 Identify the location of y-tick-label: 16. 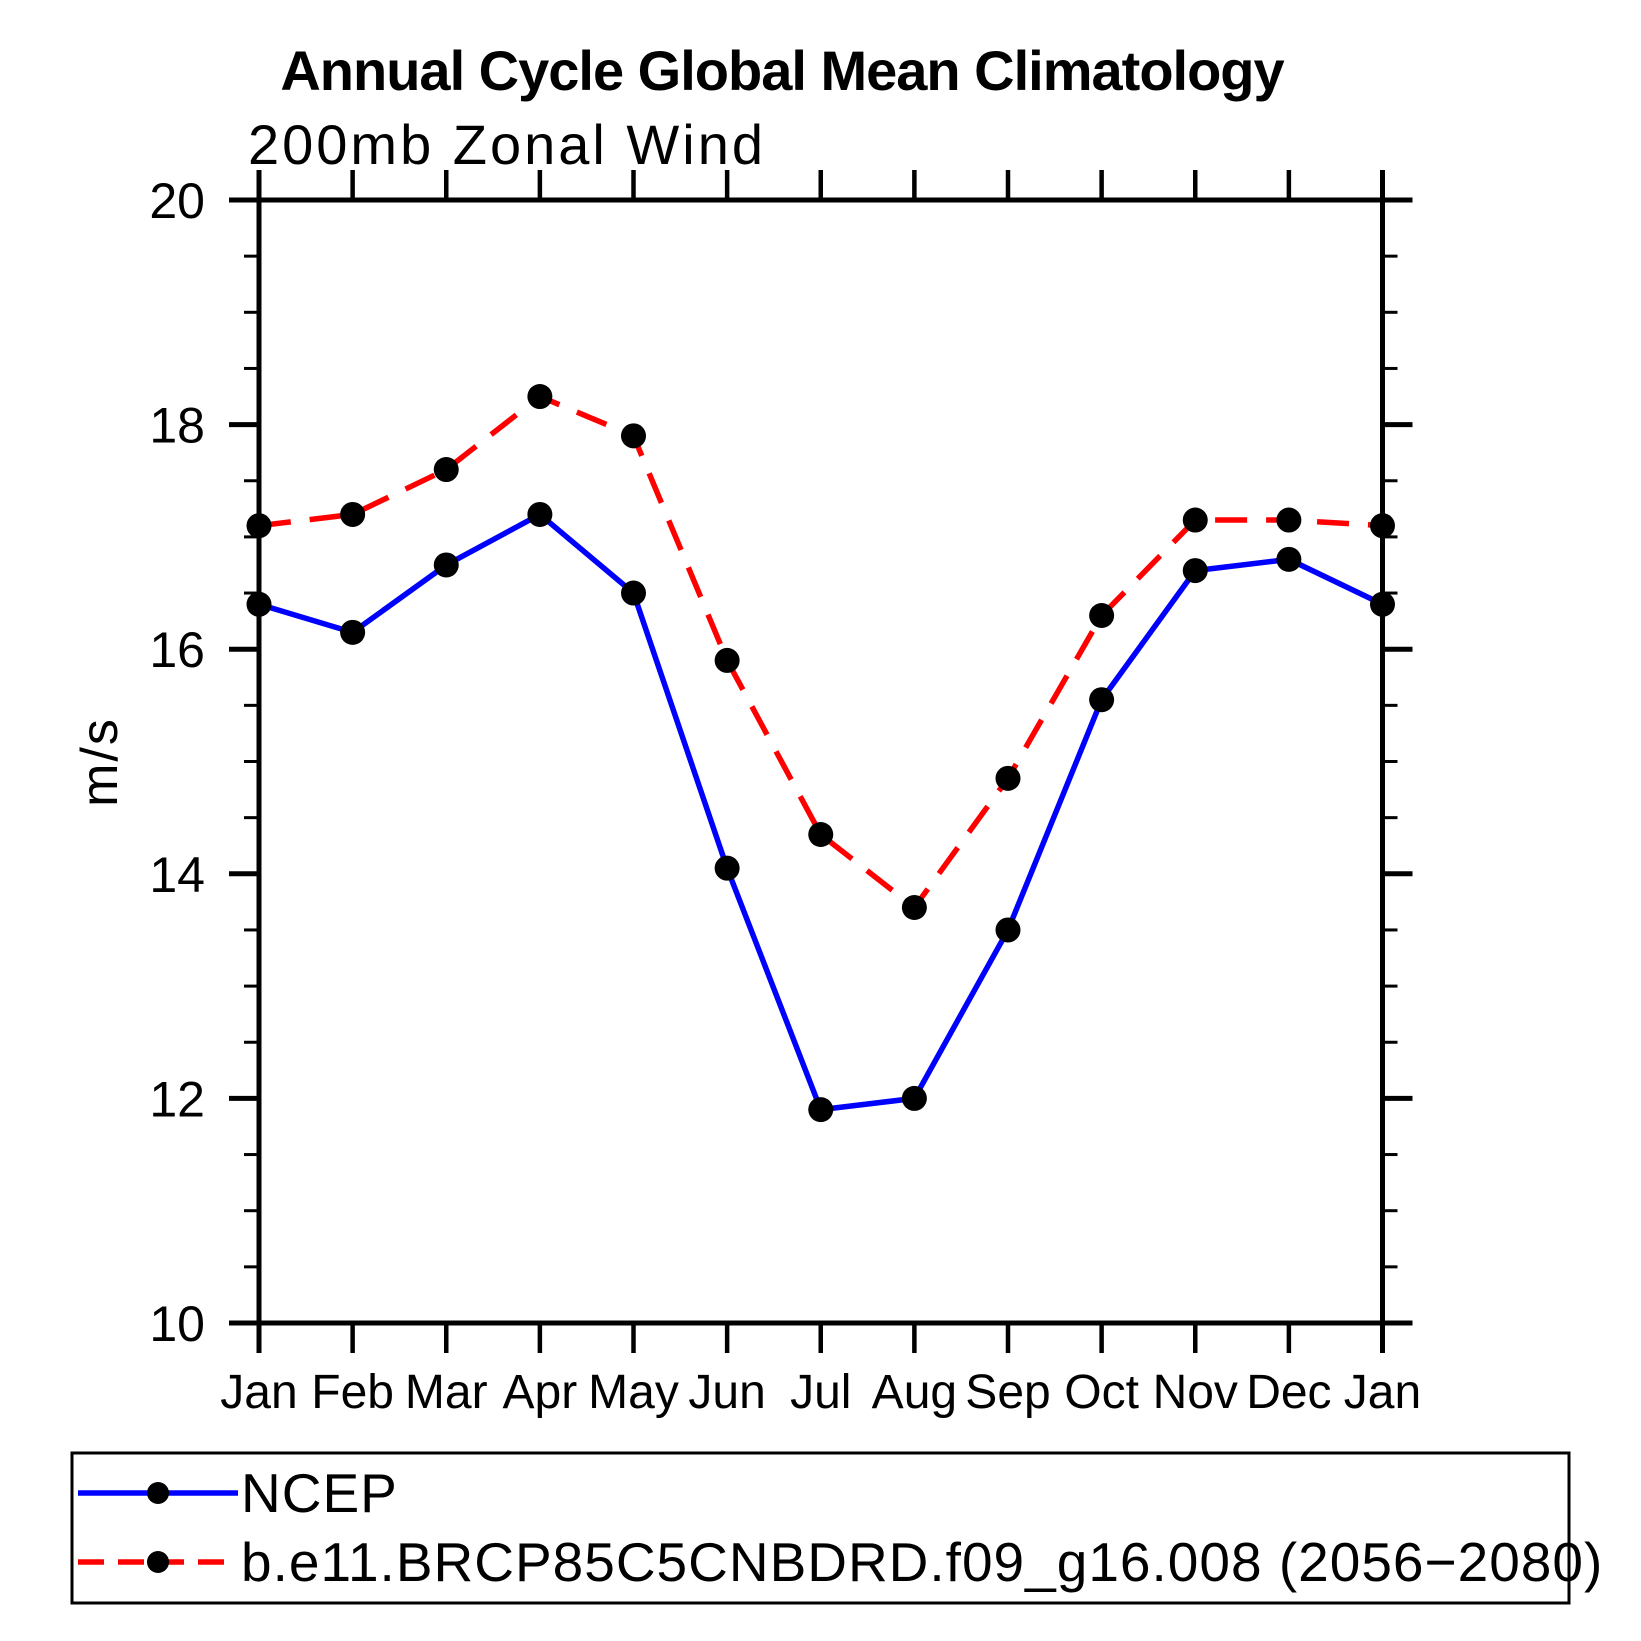
(177, 650).